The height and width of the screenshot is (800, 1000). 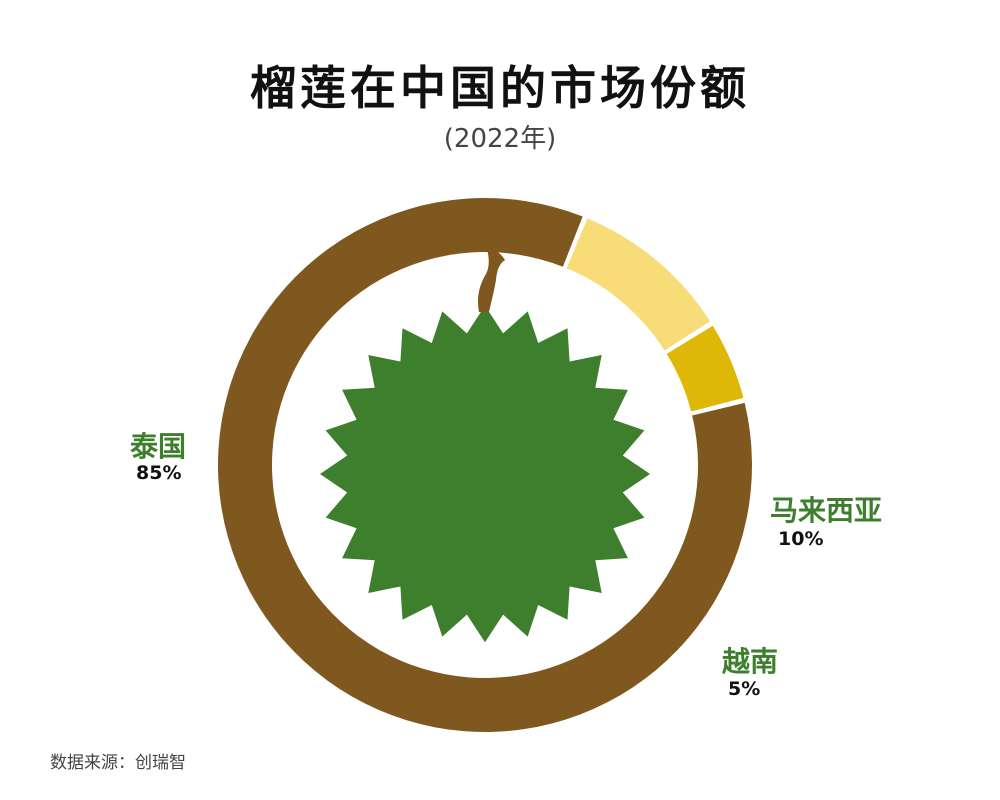 What do you see at coordinates (500, 88) in the screenshot?
I see `chart-title: 榴莲在中国的市场份额` at bounding box center [500, 88].